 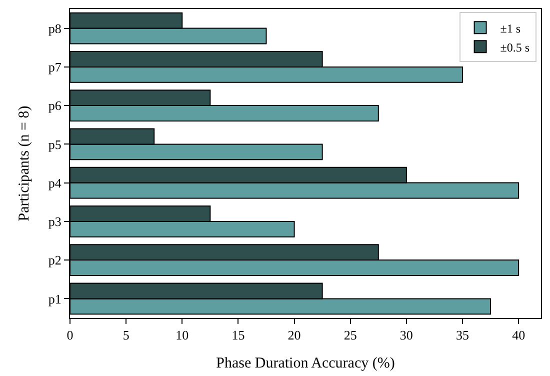 What do you see at coordinates (305, 364) in the screenshot?
I see `x-axis-title: Phase Duration Accuracy (%)` at bounding box center [305, 364].